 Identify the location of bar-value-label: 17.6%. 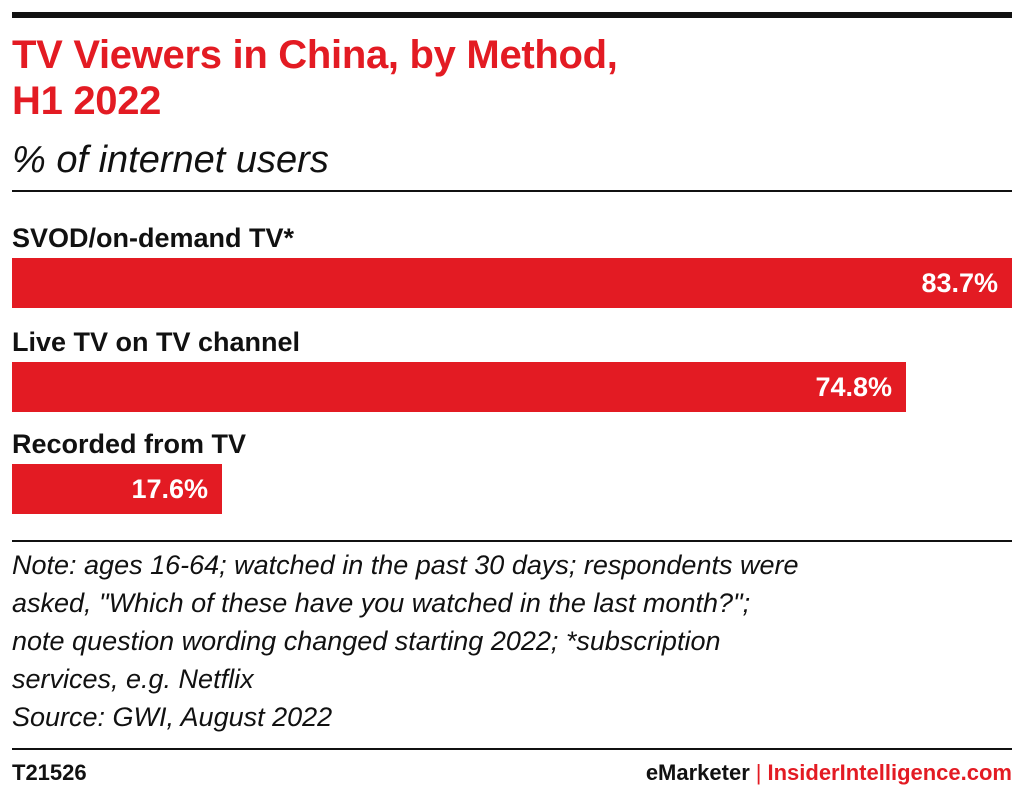
(169, 489).